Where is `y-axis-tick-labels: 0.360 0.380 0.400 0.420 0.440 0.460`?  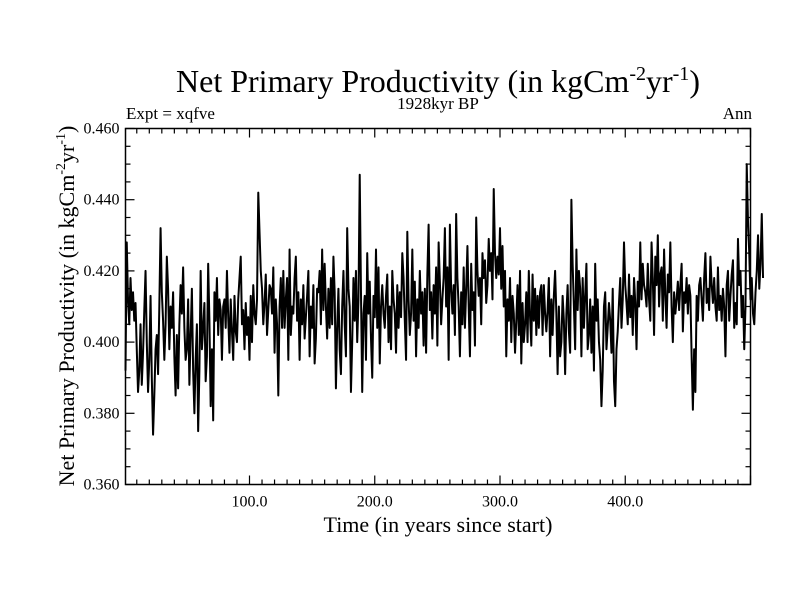 y-axis-tick-labels: 0.360 0.380 0.400 0.420 0.440 0.460 is located at coordinates (102, 307).